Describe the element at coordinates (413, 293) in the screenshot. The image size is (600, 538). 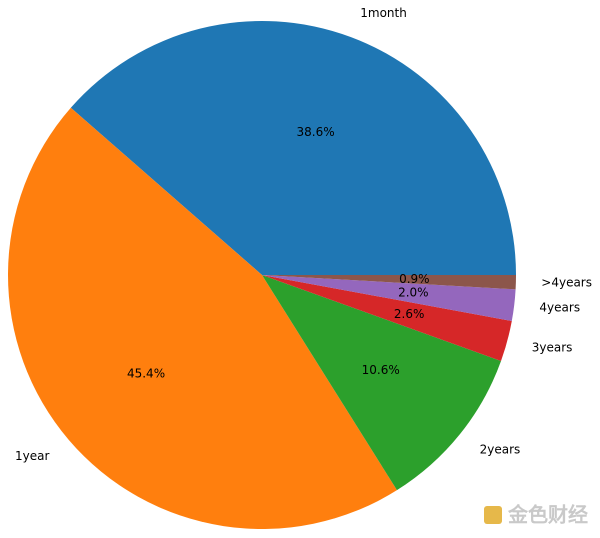
I see `value-label: 2.0%` at that location.